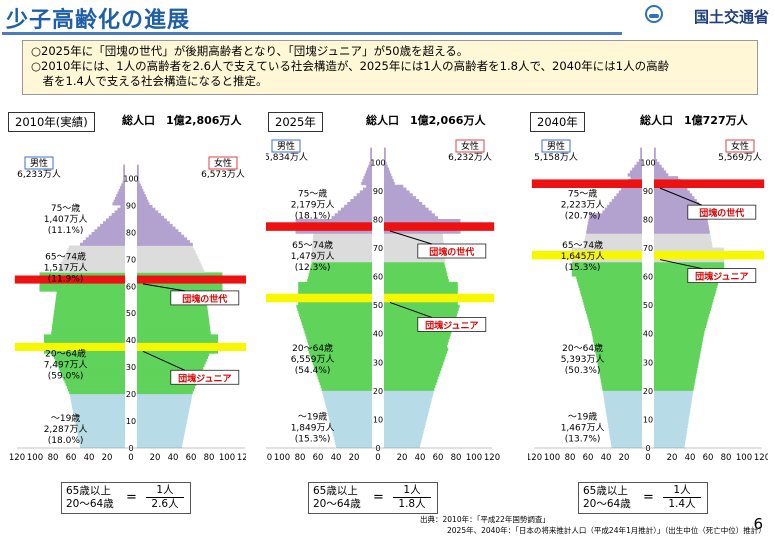 The image size is (775, 536). What do you see at coordinates (708, 458) in the screenshot?
I see `x-tick-9: 60` at bounding box center [708, 458].